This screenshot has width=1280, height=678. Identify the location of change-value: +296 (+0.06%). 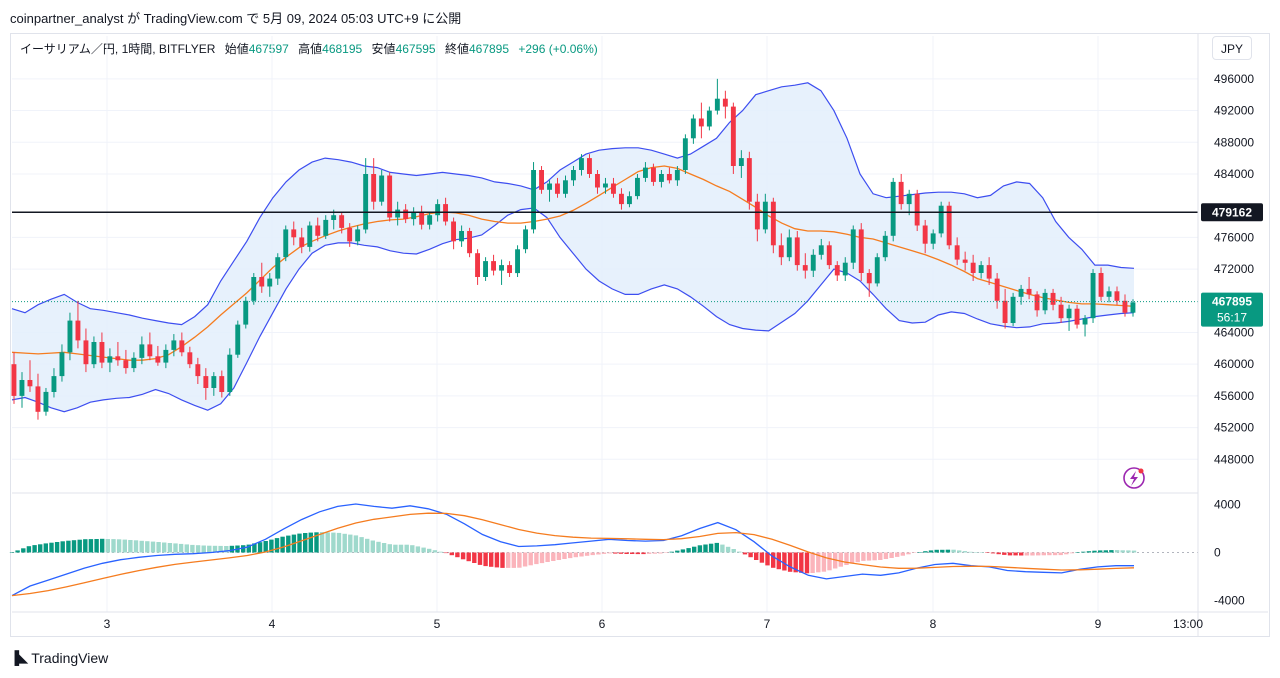
(558, 49).